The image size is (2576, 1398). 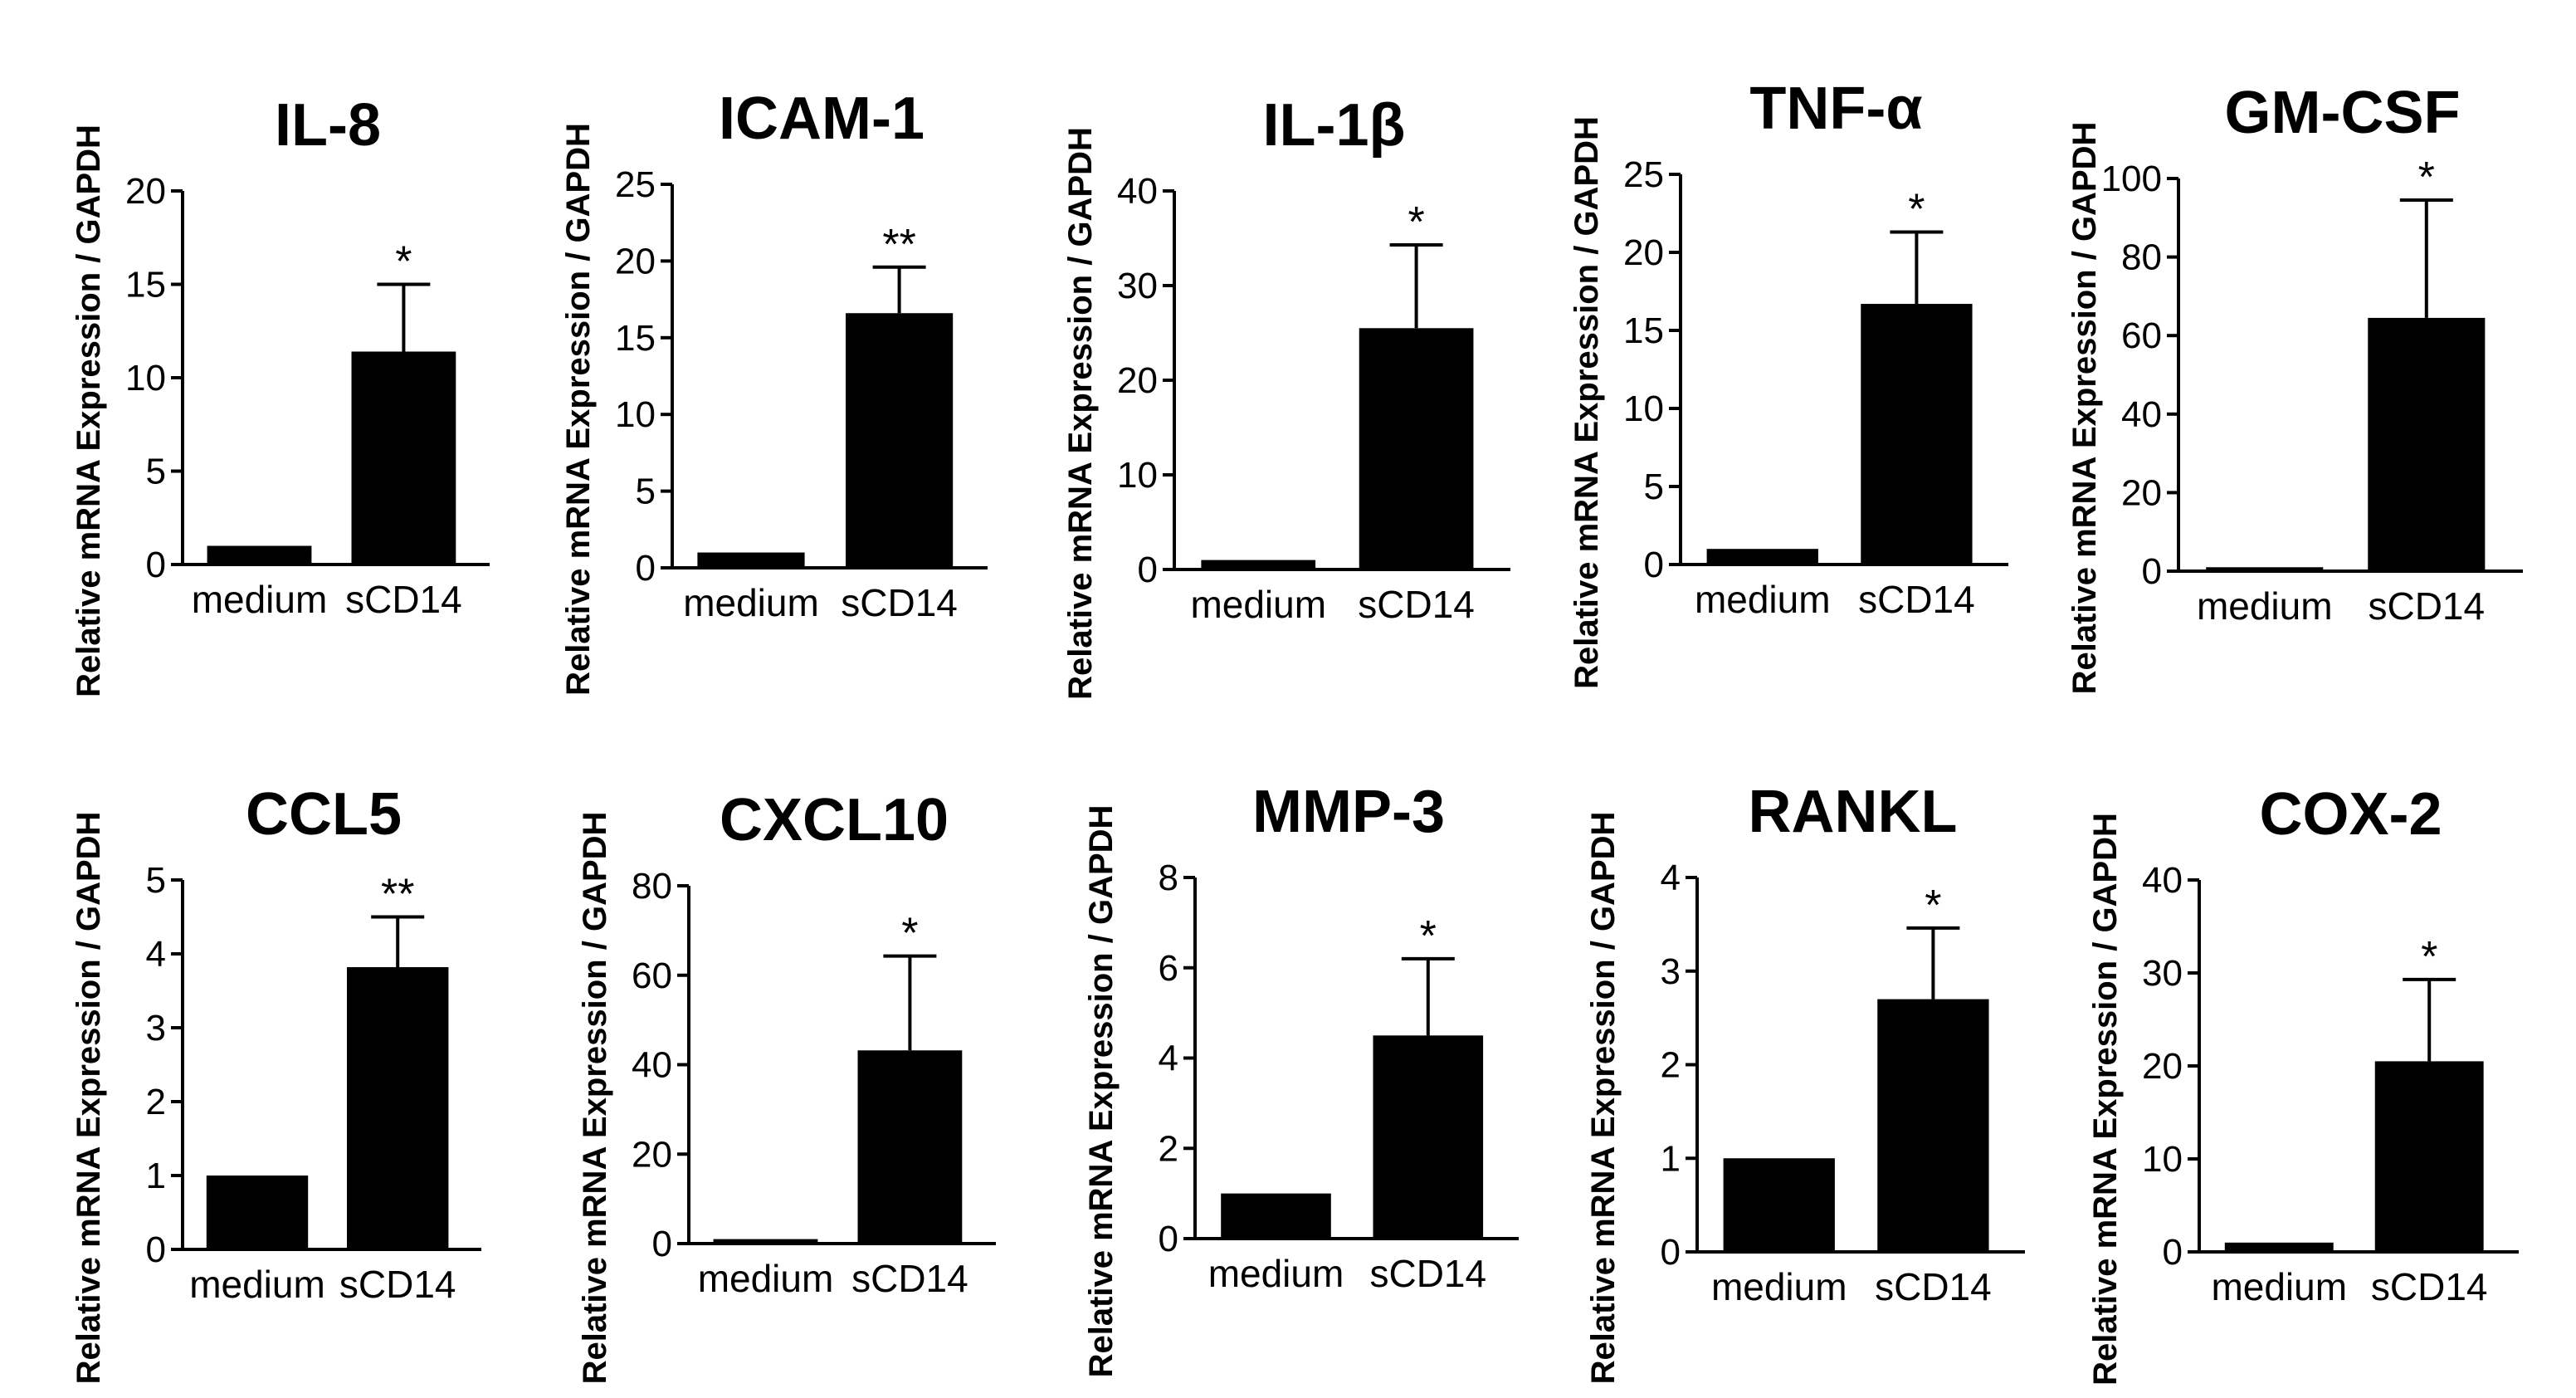 I want to click on chart-title: IL-1β, so click(x=1334, y=125).